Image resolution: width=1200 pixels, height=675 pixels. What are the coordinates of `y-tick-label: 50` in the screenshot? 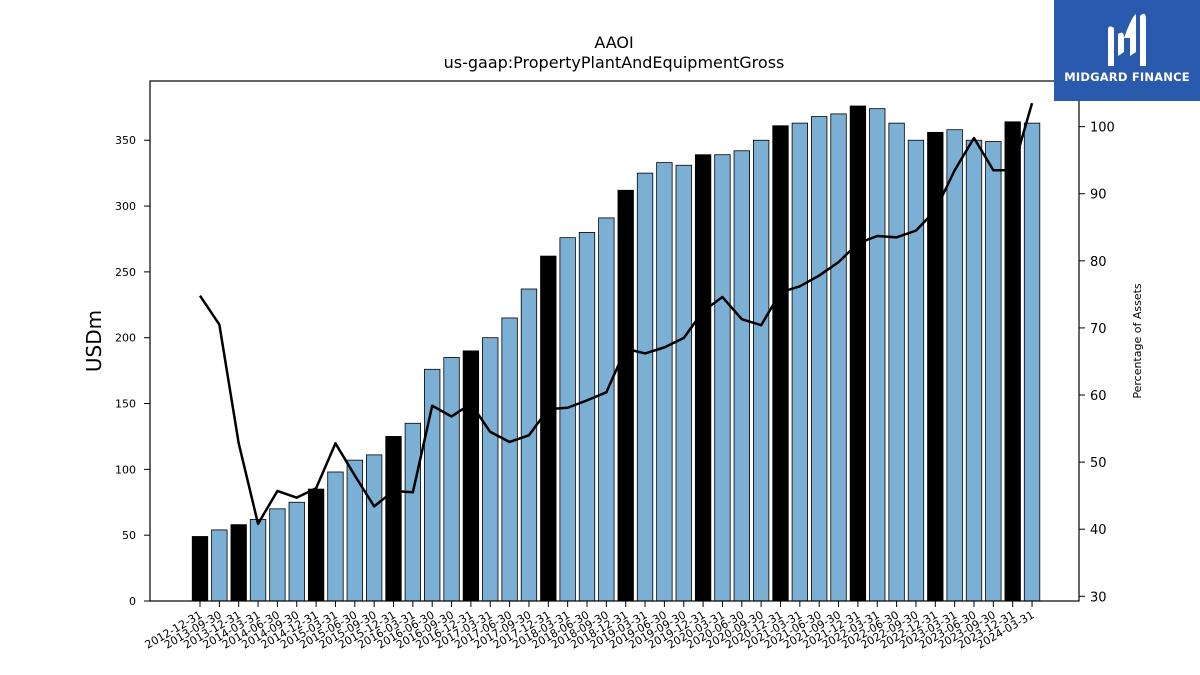 It's located at (129, 535).